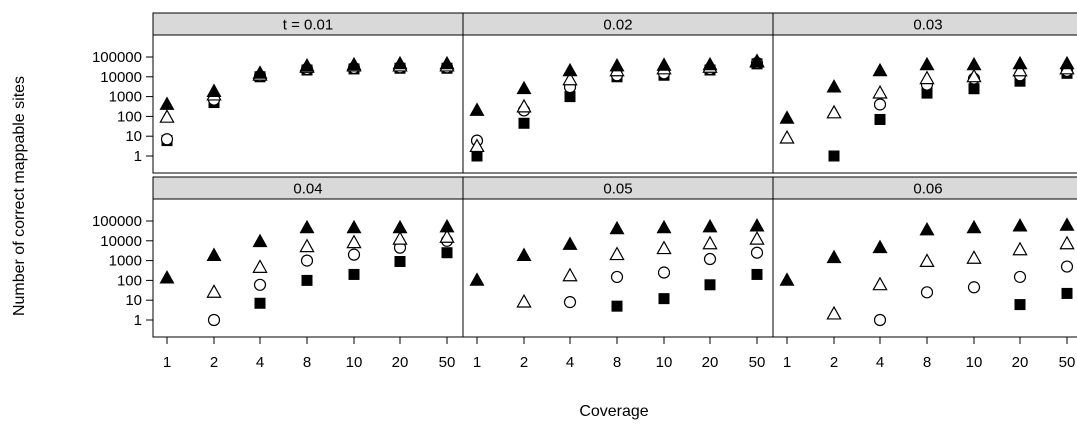 The image size is (1077, 429). I want to click on panel-label: 0.05, so click(617, 189).